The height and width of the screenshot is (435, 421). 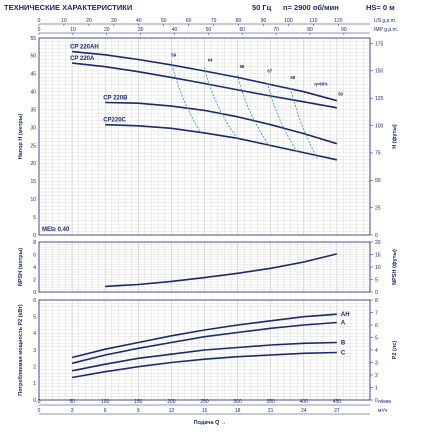 What do you see at coordinates (379, 99) in the screenshot?
I see `y2-tick-label: 125` at bounding box center [379, 99].